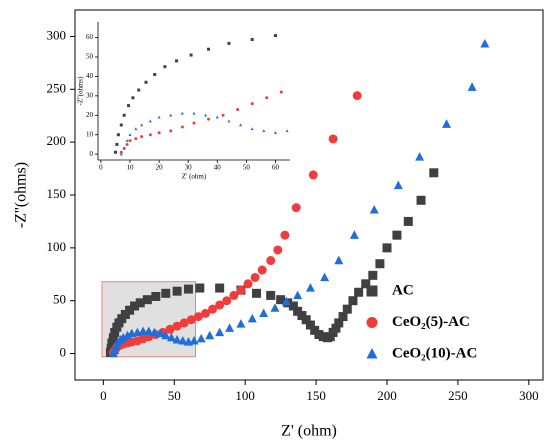 The width and height of the screenshot is (550, 448). I want to click on y-tick-label: 100, so click(57, 246).